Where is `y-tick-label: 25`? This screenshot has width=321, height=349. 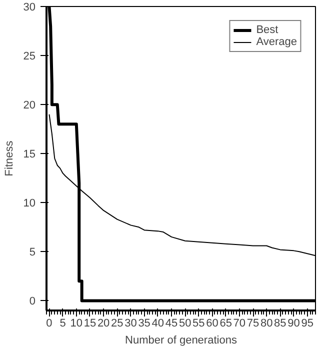 y-tick-label: 25 is located at coordinates (29, 56).